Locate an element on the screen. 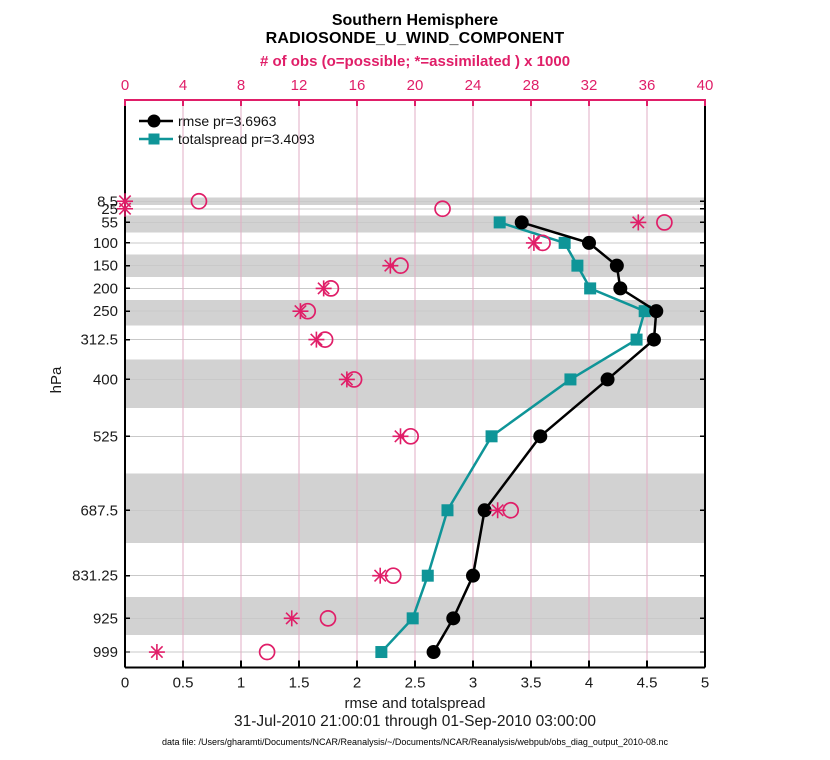 This screenshot has height=760, width=830. rmse-legend-swatch is located at coordinates (156, 121).